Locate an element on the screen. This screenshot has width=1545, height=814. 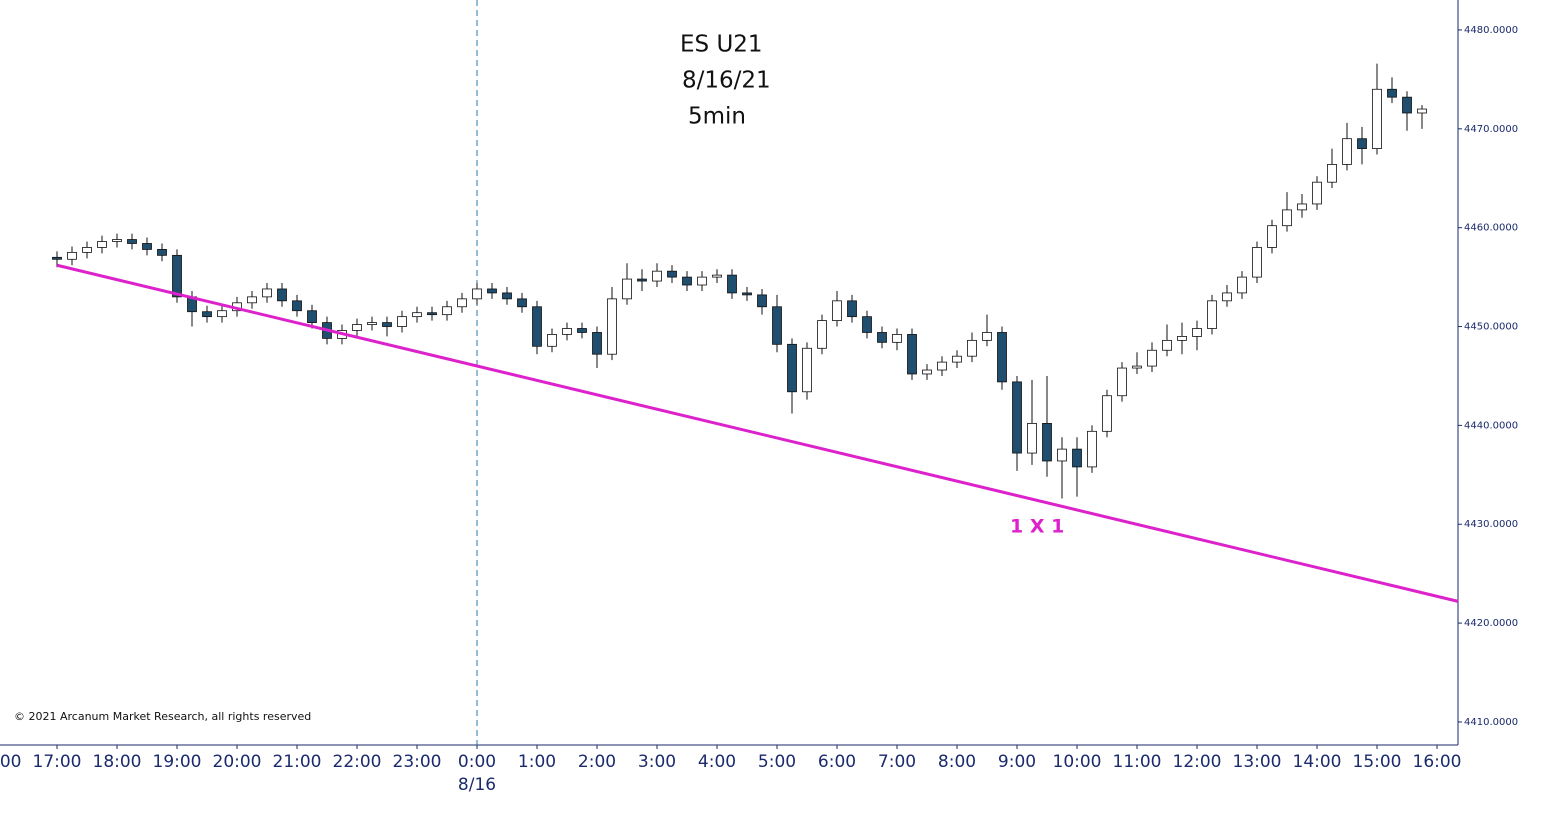
y-tick-label: 4470.0000 is located at coordinates (1491, 129).